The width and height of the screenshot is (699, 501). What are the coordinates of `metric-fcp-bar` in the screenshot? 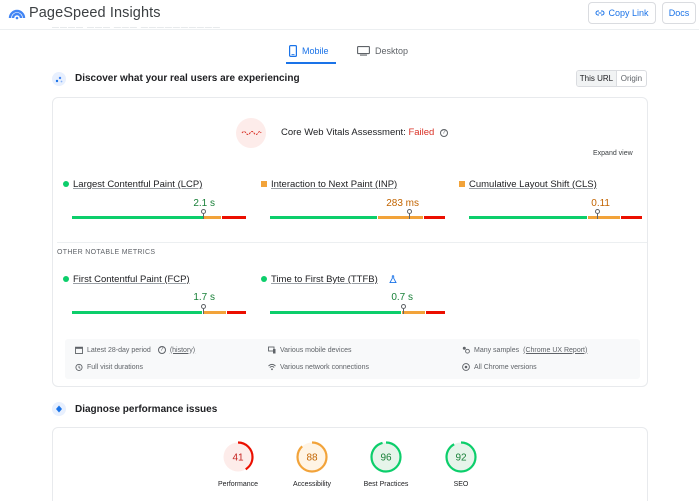 It's located at (159, 312).